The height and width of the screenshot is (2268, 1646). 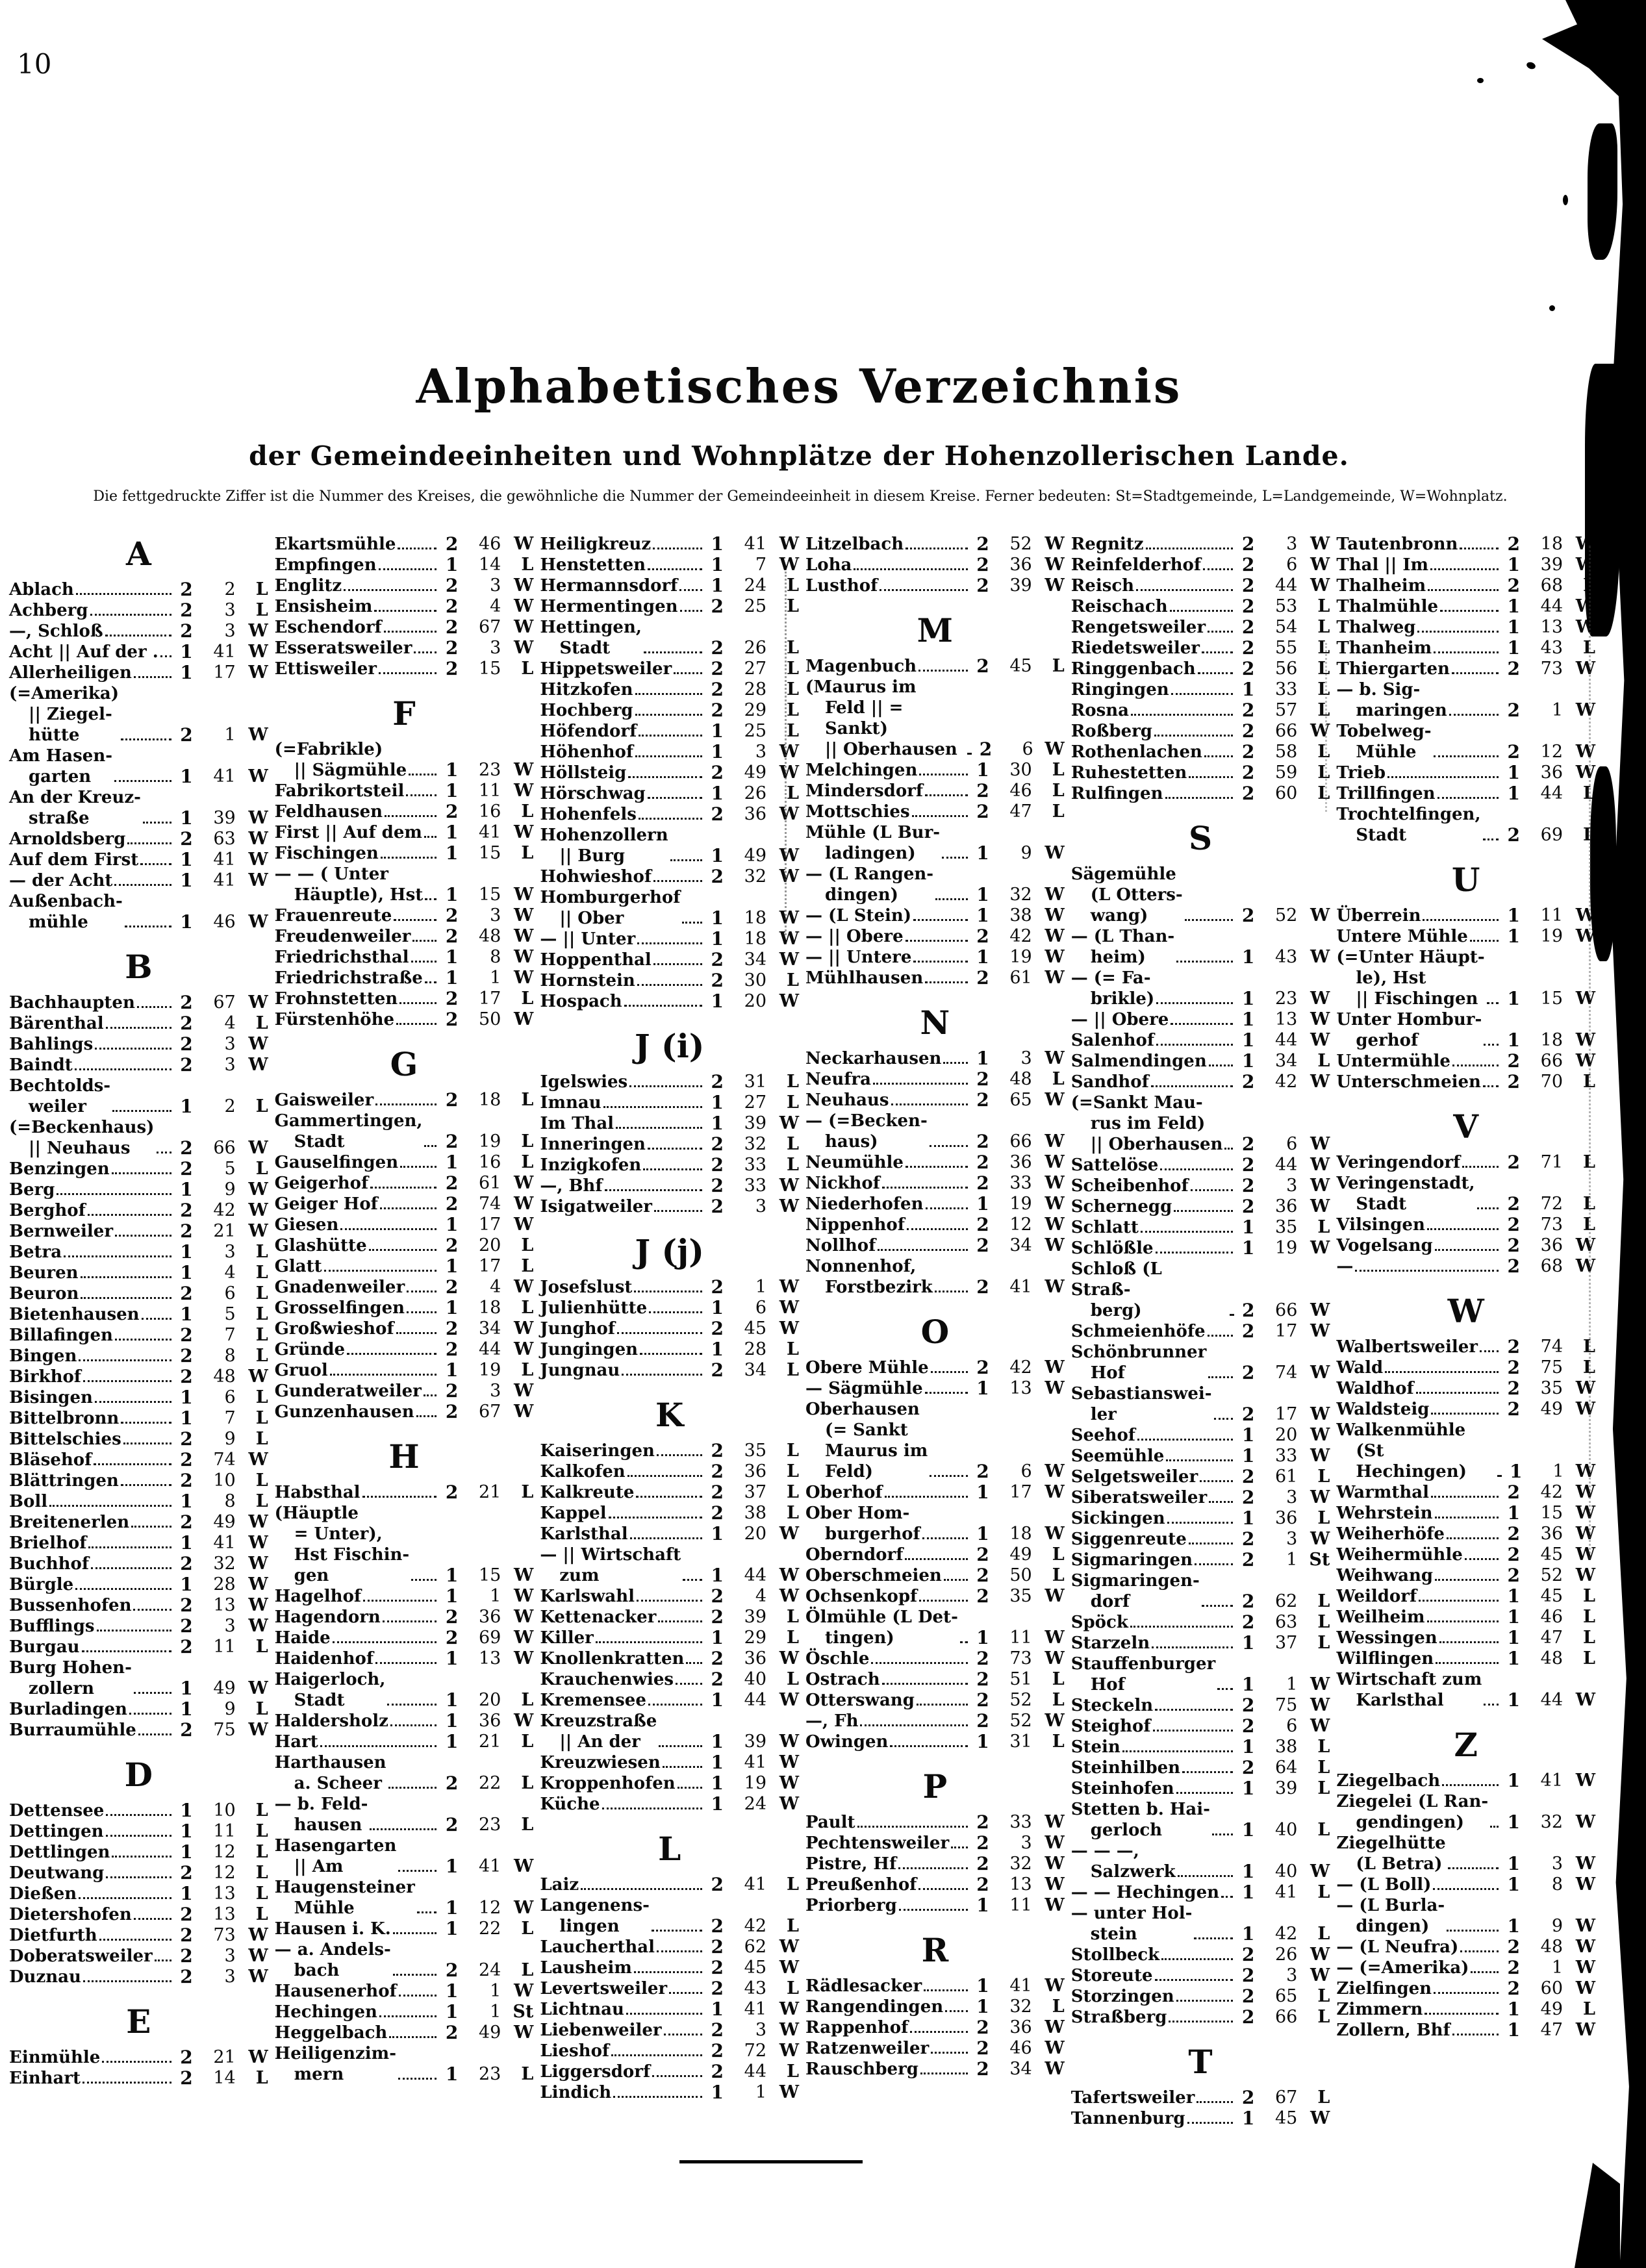 What do you see at coordinates (761, 2030) in the screenshot?
I see `gemeinde-number: 3` at bounding box center [761, 2030].